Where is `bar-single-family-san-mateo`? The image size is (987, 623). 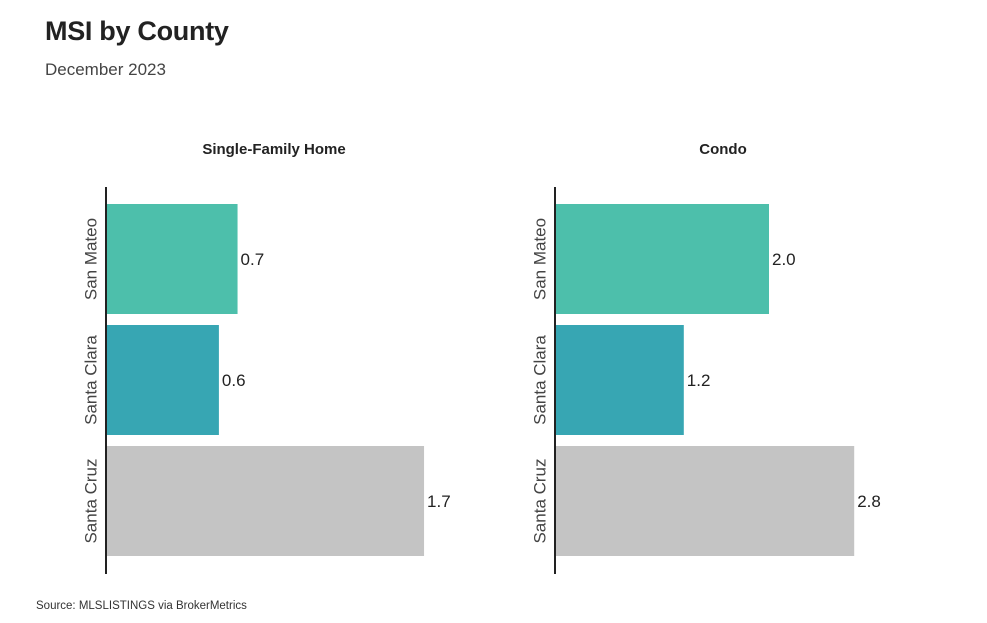 bar-single-family-san-mateo is located at coordinates (172, 259).